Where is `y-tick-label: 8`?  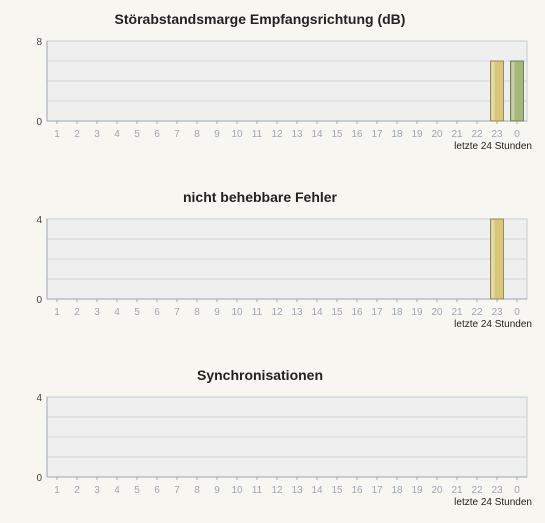 y-tick-label: 8 is located at coordinates (39, 42).